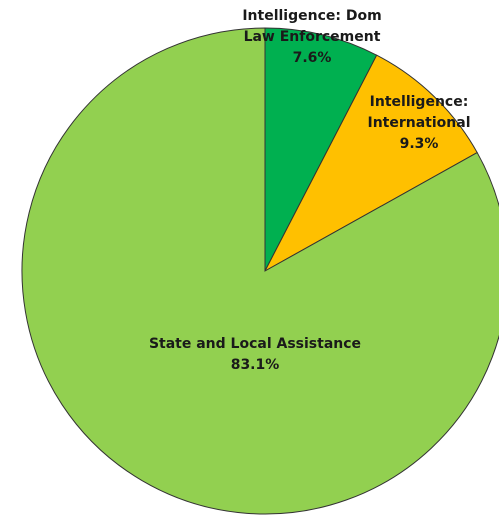  What do you see at coordinates (255, 344) in the screenshot?
I see `slice-label-line: State and Local Assistance` at bounding box center [255, 344].